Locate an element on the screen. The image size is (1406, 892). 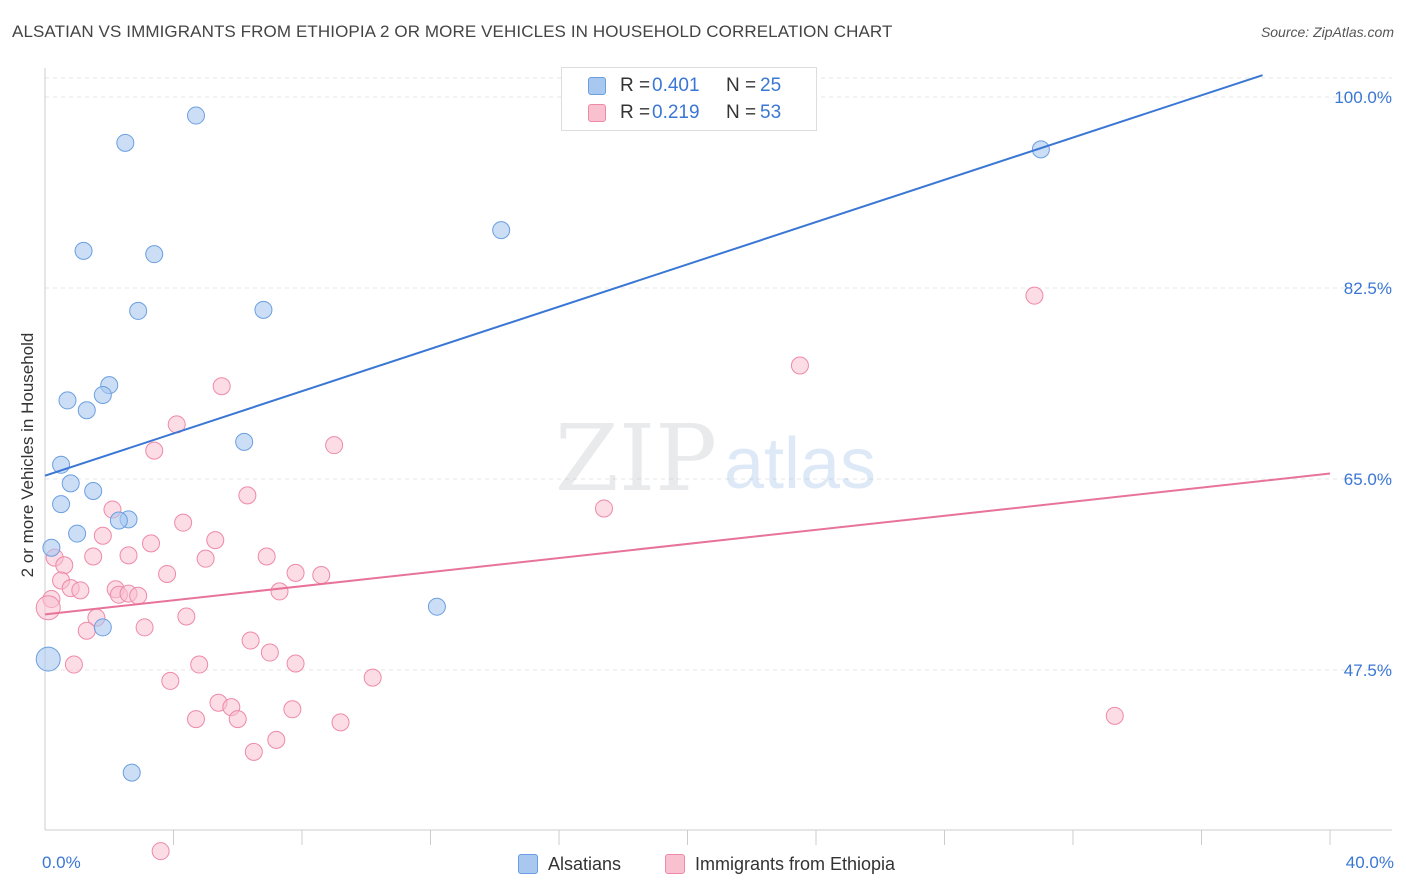
watermark-zip: ZIP is located at coordinates (636, 458).